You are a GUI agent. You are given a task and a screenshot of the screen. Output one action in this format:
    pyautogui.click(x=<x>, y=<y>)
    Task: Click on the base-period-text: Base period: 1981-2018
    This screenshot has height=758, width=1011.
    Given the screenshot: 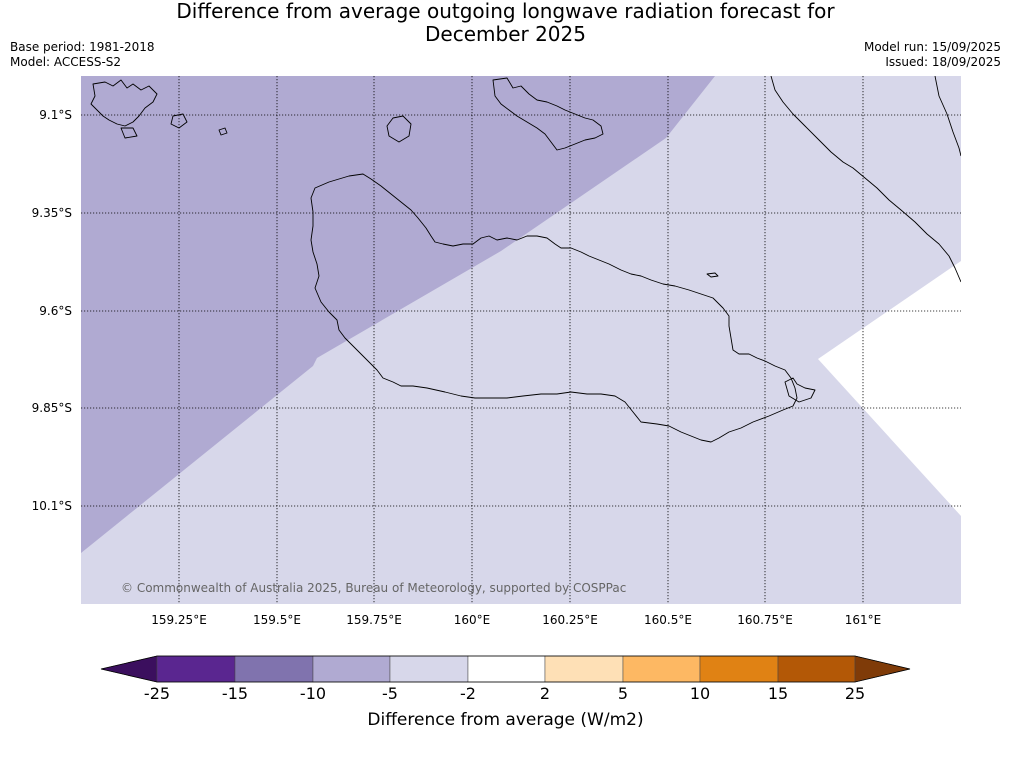 What is the action you would take?
    pyautogui.click(x=82, y=47)
    